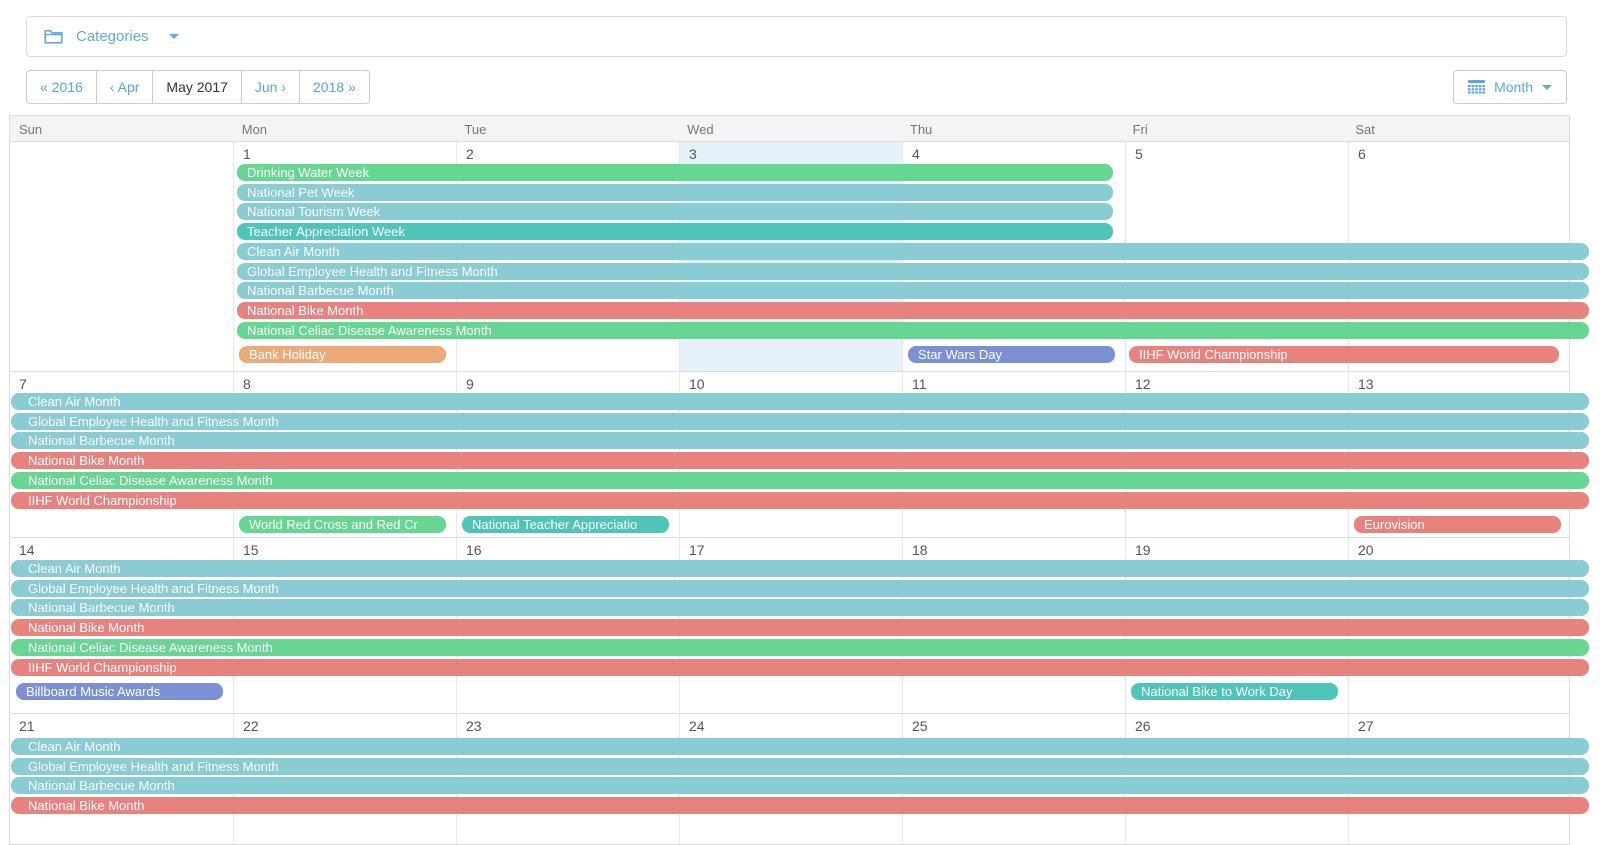 The width and height of the screenshot is (1605, 845). Describe the element at coordinates (53, 36) in the screenshot. I see `folder-icon` at that location.